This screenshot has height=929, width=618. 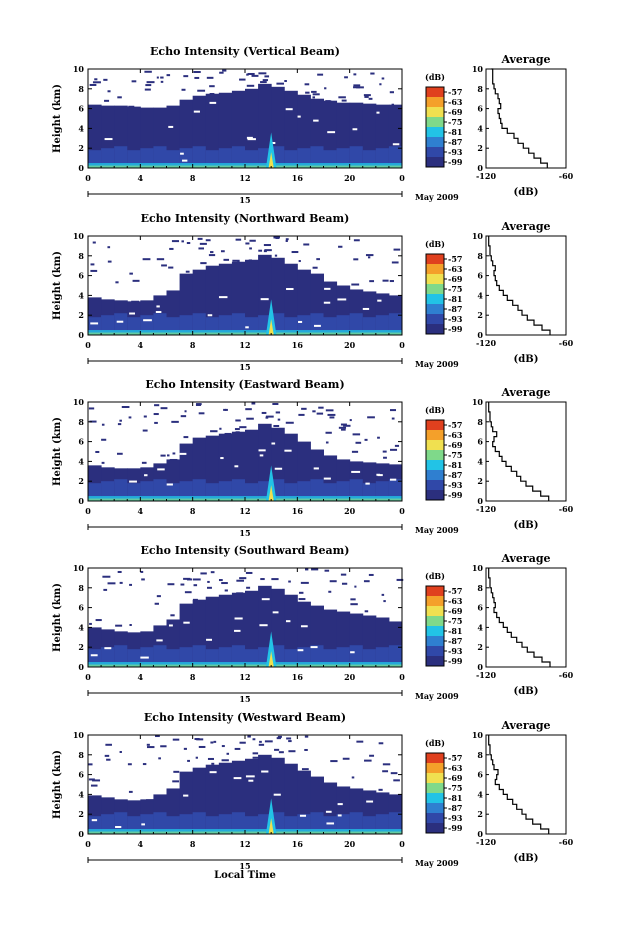 I want to click on profile-x-tick-label: -60, so click(x=566, y=675).